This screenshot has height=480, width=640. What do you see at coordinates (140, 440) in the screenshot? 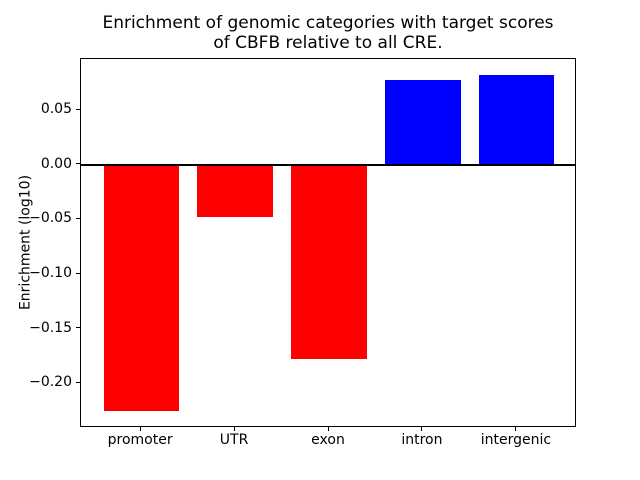
I see `x-tick-label-promoter: promoter` at bounding box center [140, 440].